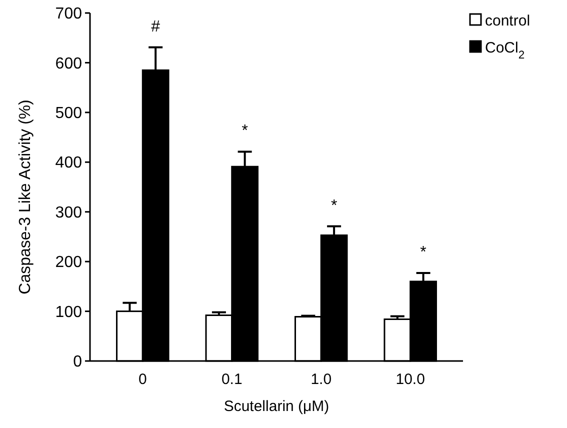  What do you see at coordinates (155, 27) in the screenshot?
I see `annotation: #` at bounding box center [155, 27].